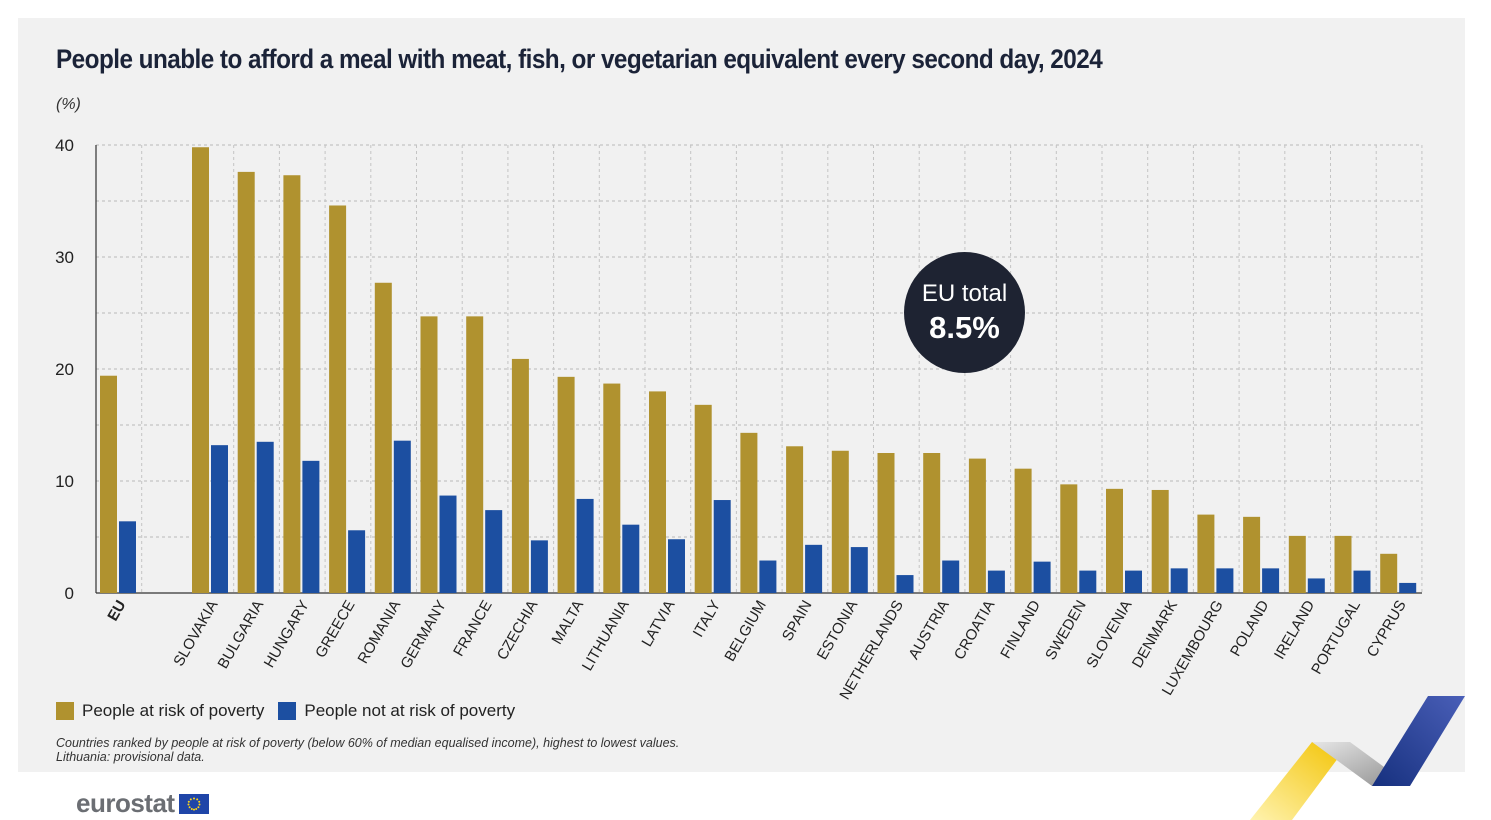  I want to click on bar-at-risk-germany, so click(429, 454).